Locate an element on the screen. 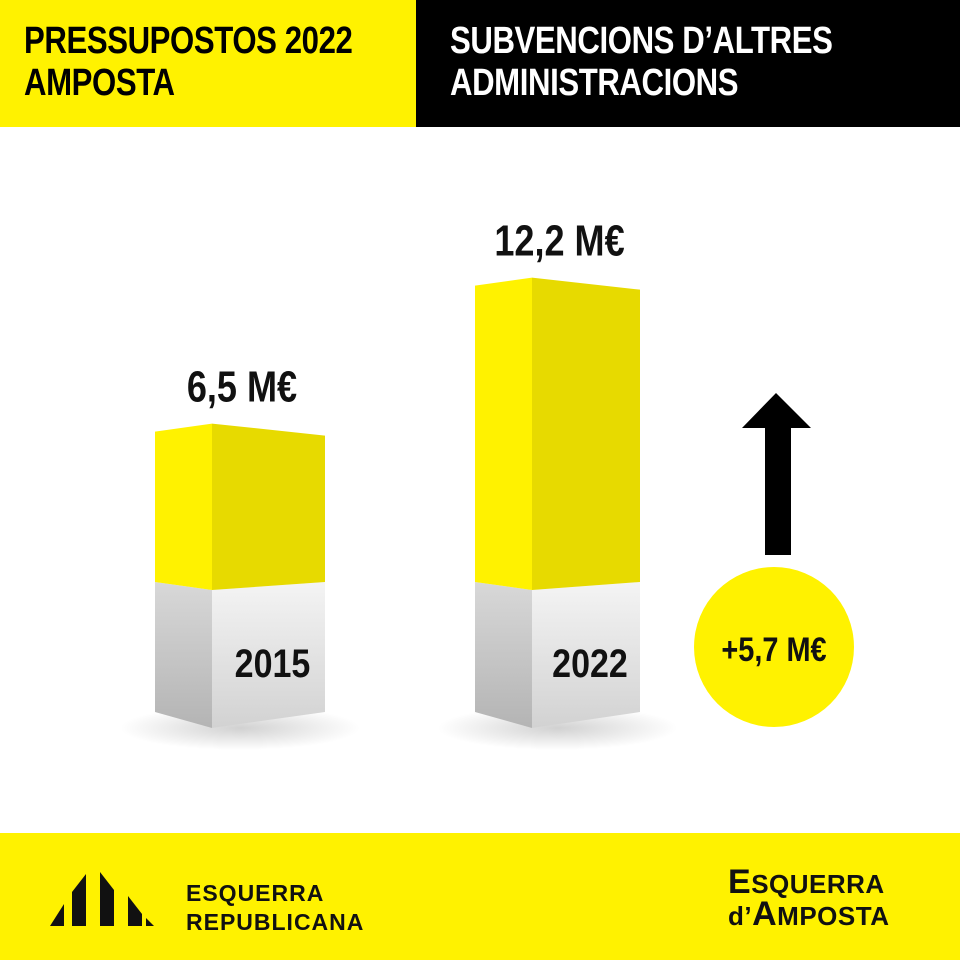  erc-wordmark: ESQUERRA REPUBLICANA is located at coordinates (275, 908).